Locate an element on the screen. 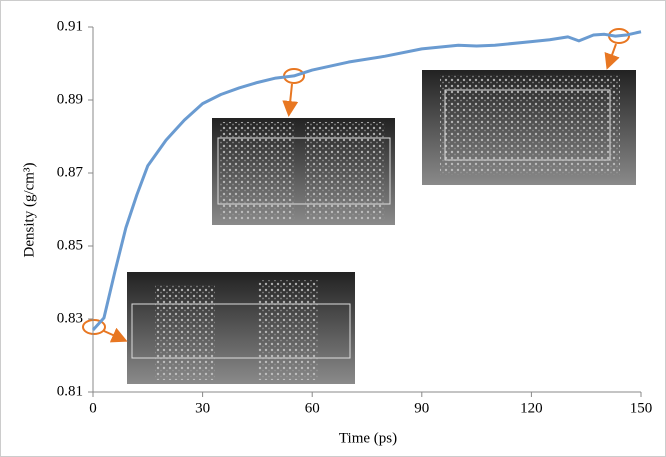  y-tick-label: 0.89 is located at coordinates (70, 99).